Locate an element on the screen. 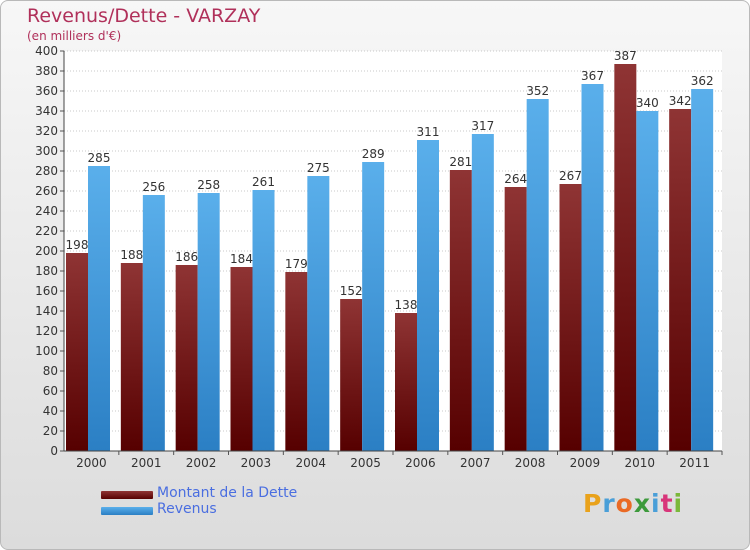 The height and width of the screenshot is (550, 750). y-tick-label: 340 is located at coordinates (46, 111).